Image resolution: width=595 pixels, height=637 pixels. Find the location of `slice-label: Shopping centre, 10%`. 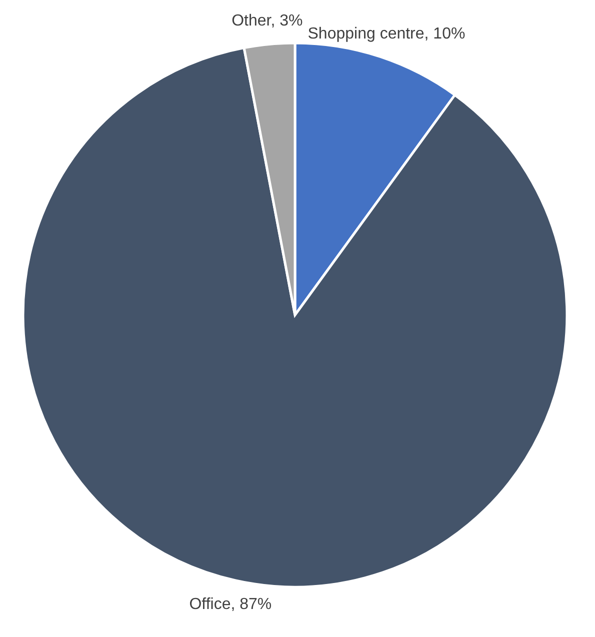

slice-label: Shopping centre, 10% is located at coordinates (387, 33).